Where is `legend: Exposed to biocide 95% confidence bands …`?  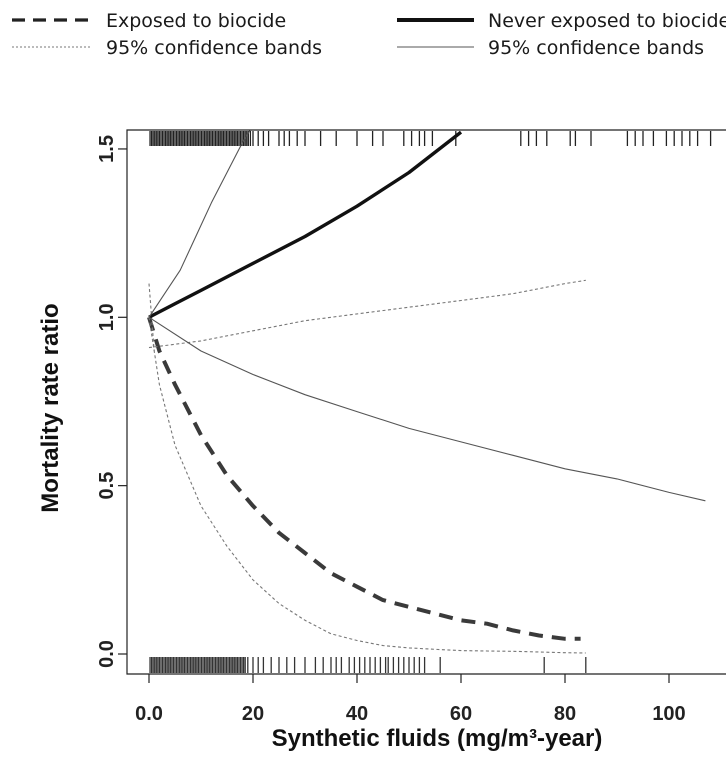
legend: Exposed to biocide 95% confidence bands … is located at coordinates (369, 34).